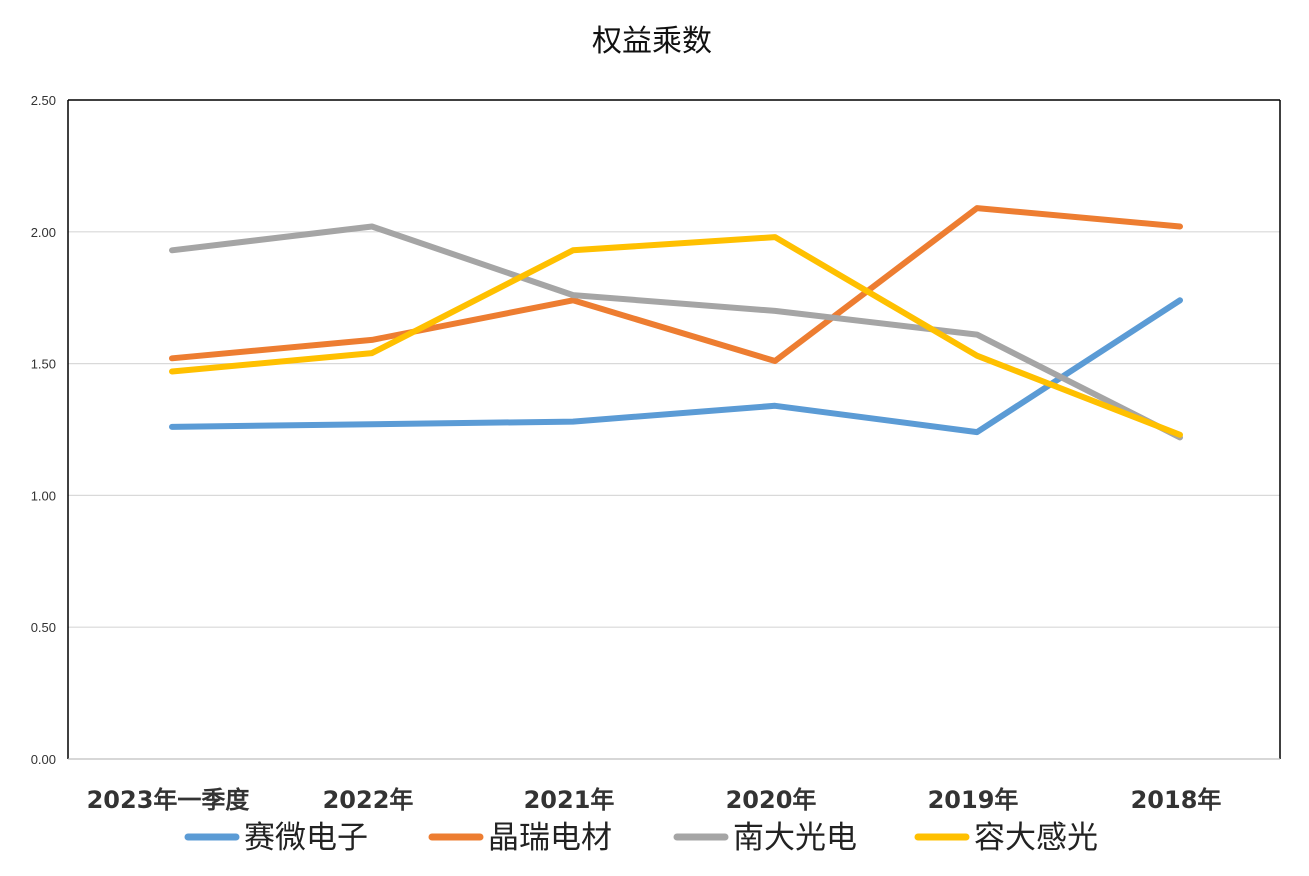 The width and height of the screenshot is (1309, 876). What do you see at coordinates (795, 838) in the screenshot?
I see `legend-label: 南大光电` at bounding box center [795, 838].